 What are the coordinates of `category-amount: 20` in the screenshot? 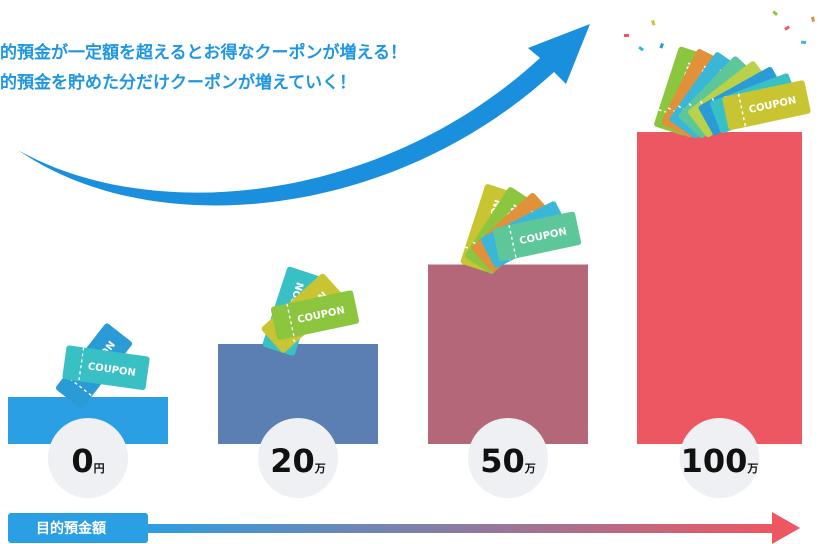 It's located at (292, 461).